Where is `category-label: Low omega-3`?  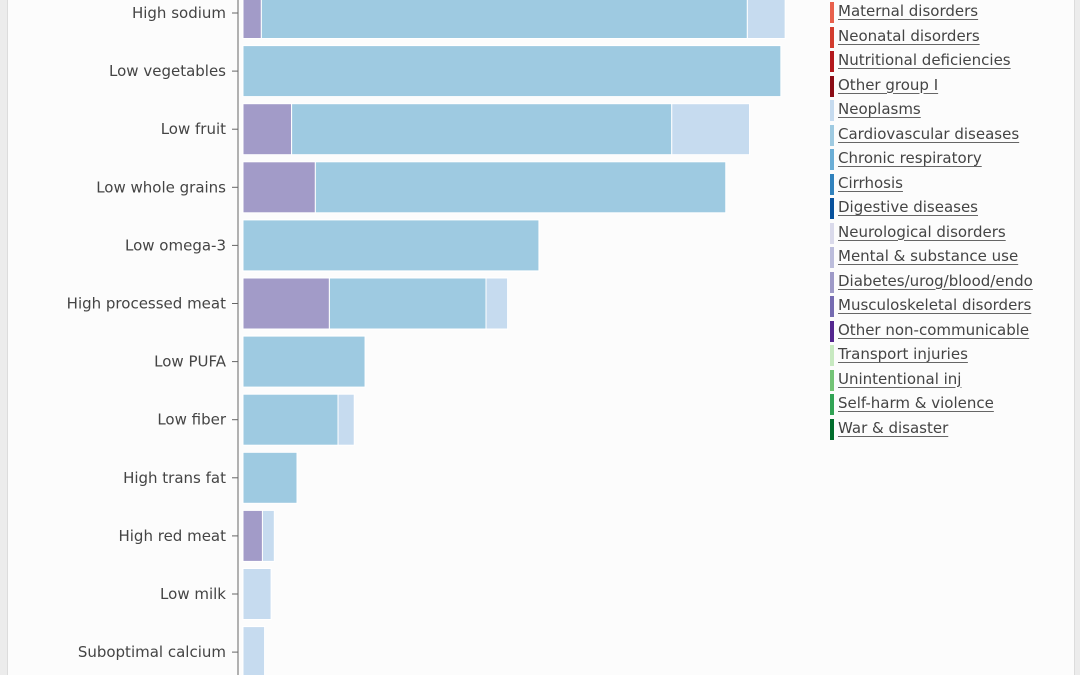 category-label: Low omega-3 is located at coordinates (175, 245).